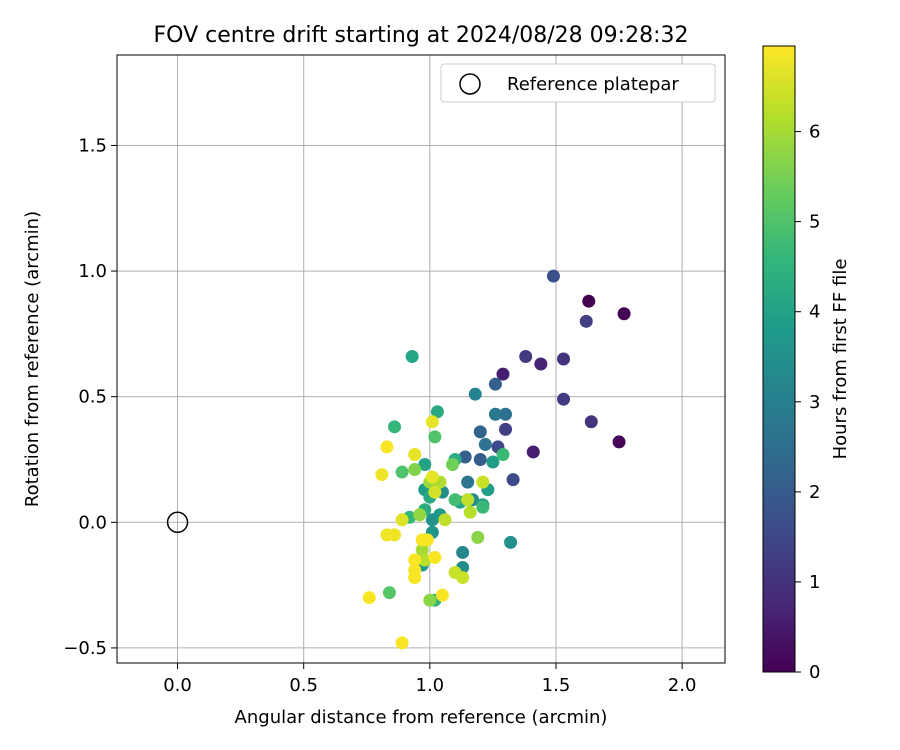 The image size is (900, 750). I want to click on y-tick-label: −0.5, so click(85, 648).